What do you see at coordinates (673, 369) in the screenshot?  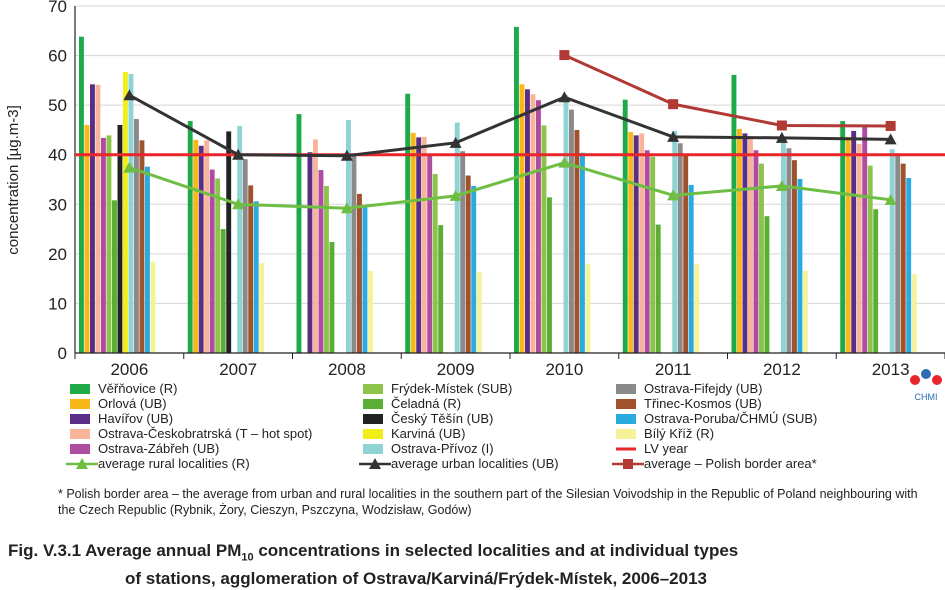 I see `x-tick-label: 2011` at bounding box center [673, 369].